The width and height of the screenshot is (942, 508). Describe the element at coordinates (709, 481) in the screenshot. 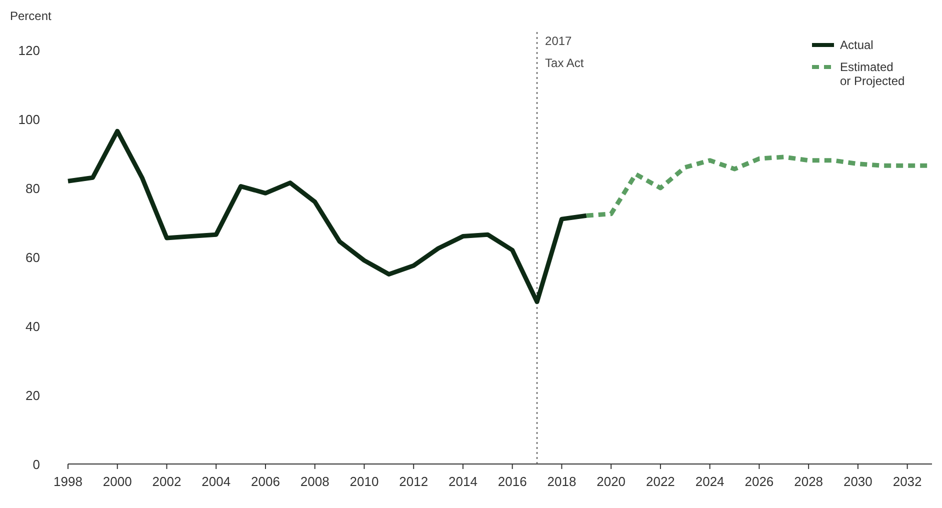

I see `x-tick-label: 2024` at that location.